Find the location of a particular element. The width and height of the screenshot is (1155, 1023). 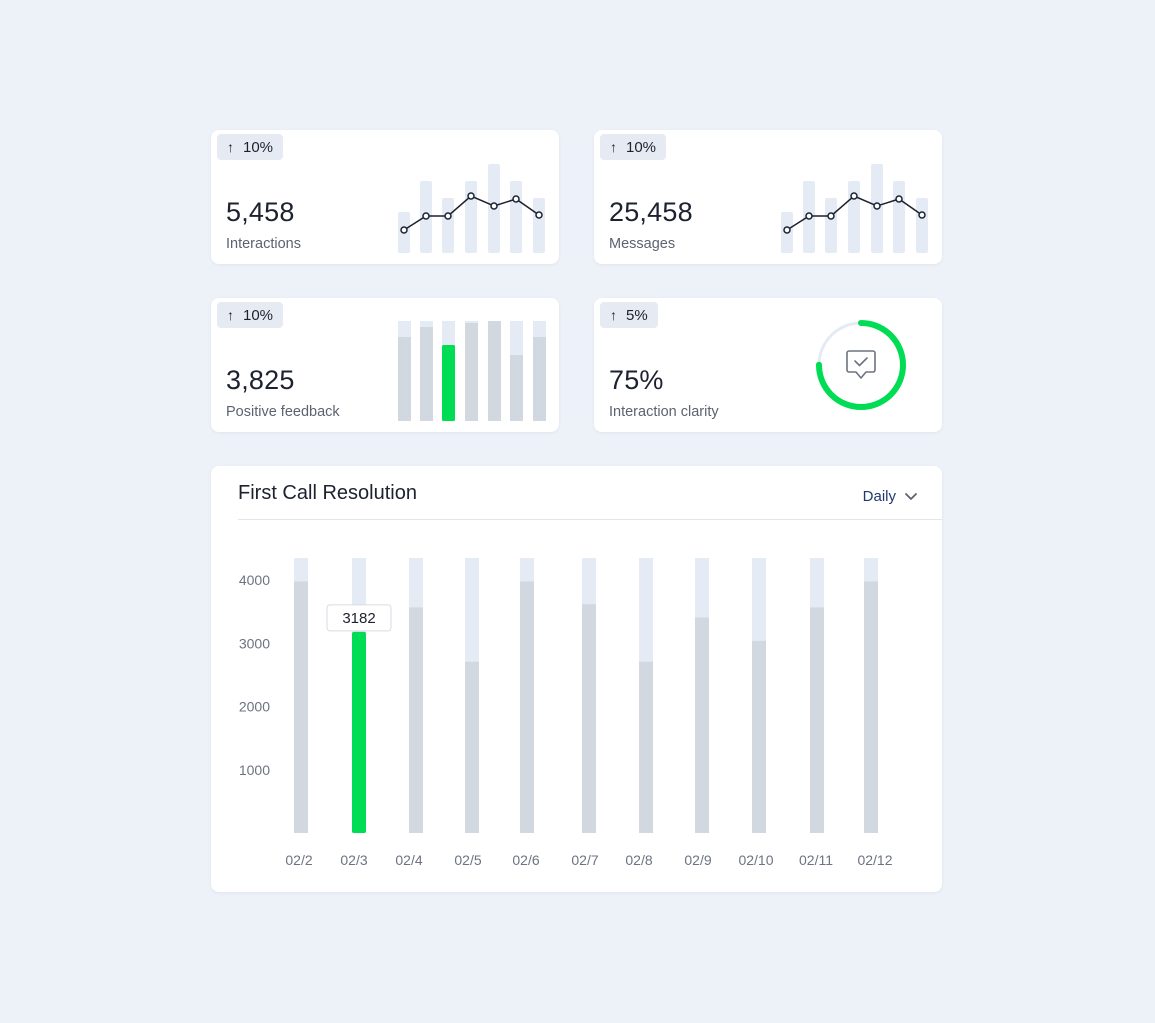

tooltip-box is located at coordinates (359, 618).